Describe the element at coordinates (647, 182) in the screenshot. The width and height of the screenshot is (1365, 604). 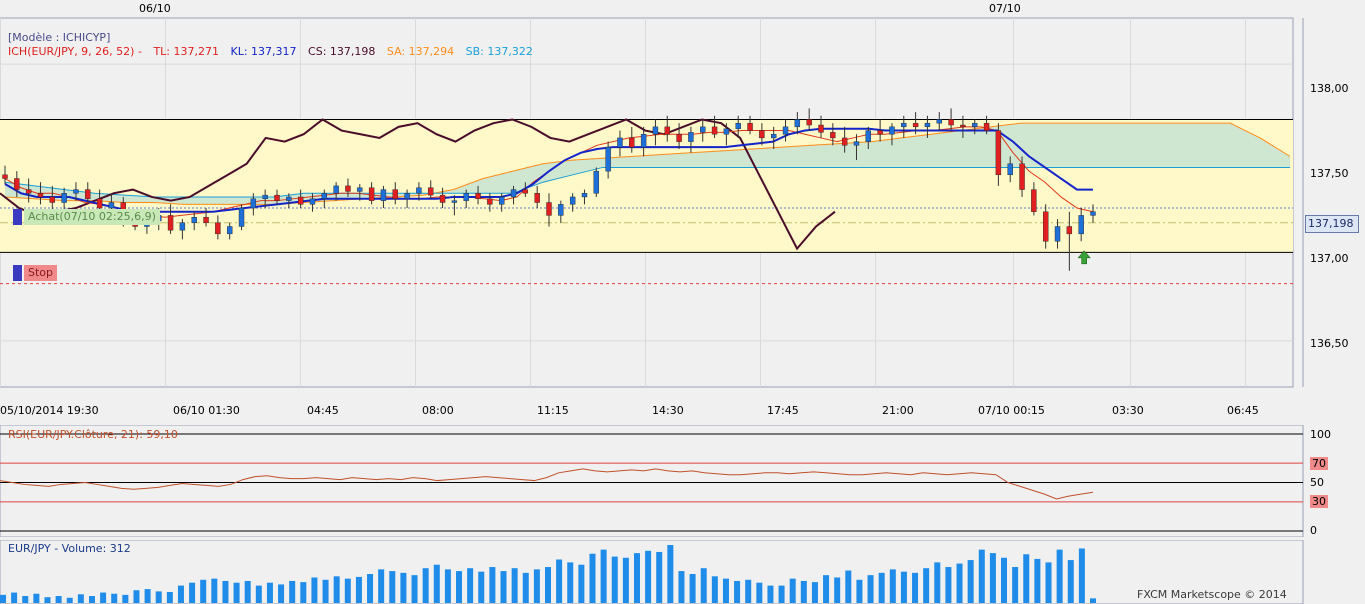
I see `senkou-span-b` at that location.